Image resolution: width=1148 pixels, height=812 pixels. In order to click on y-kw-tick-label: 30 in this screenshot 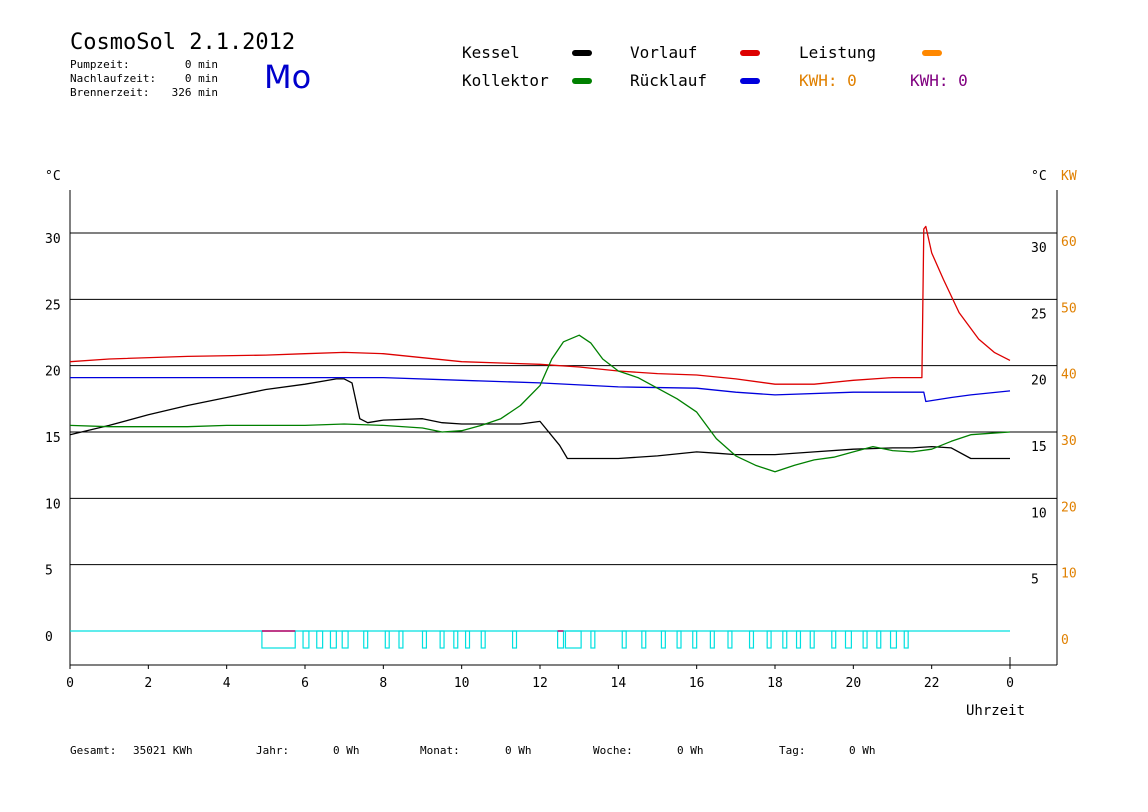, I will do `click(1069, 441)`.